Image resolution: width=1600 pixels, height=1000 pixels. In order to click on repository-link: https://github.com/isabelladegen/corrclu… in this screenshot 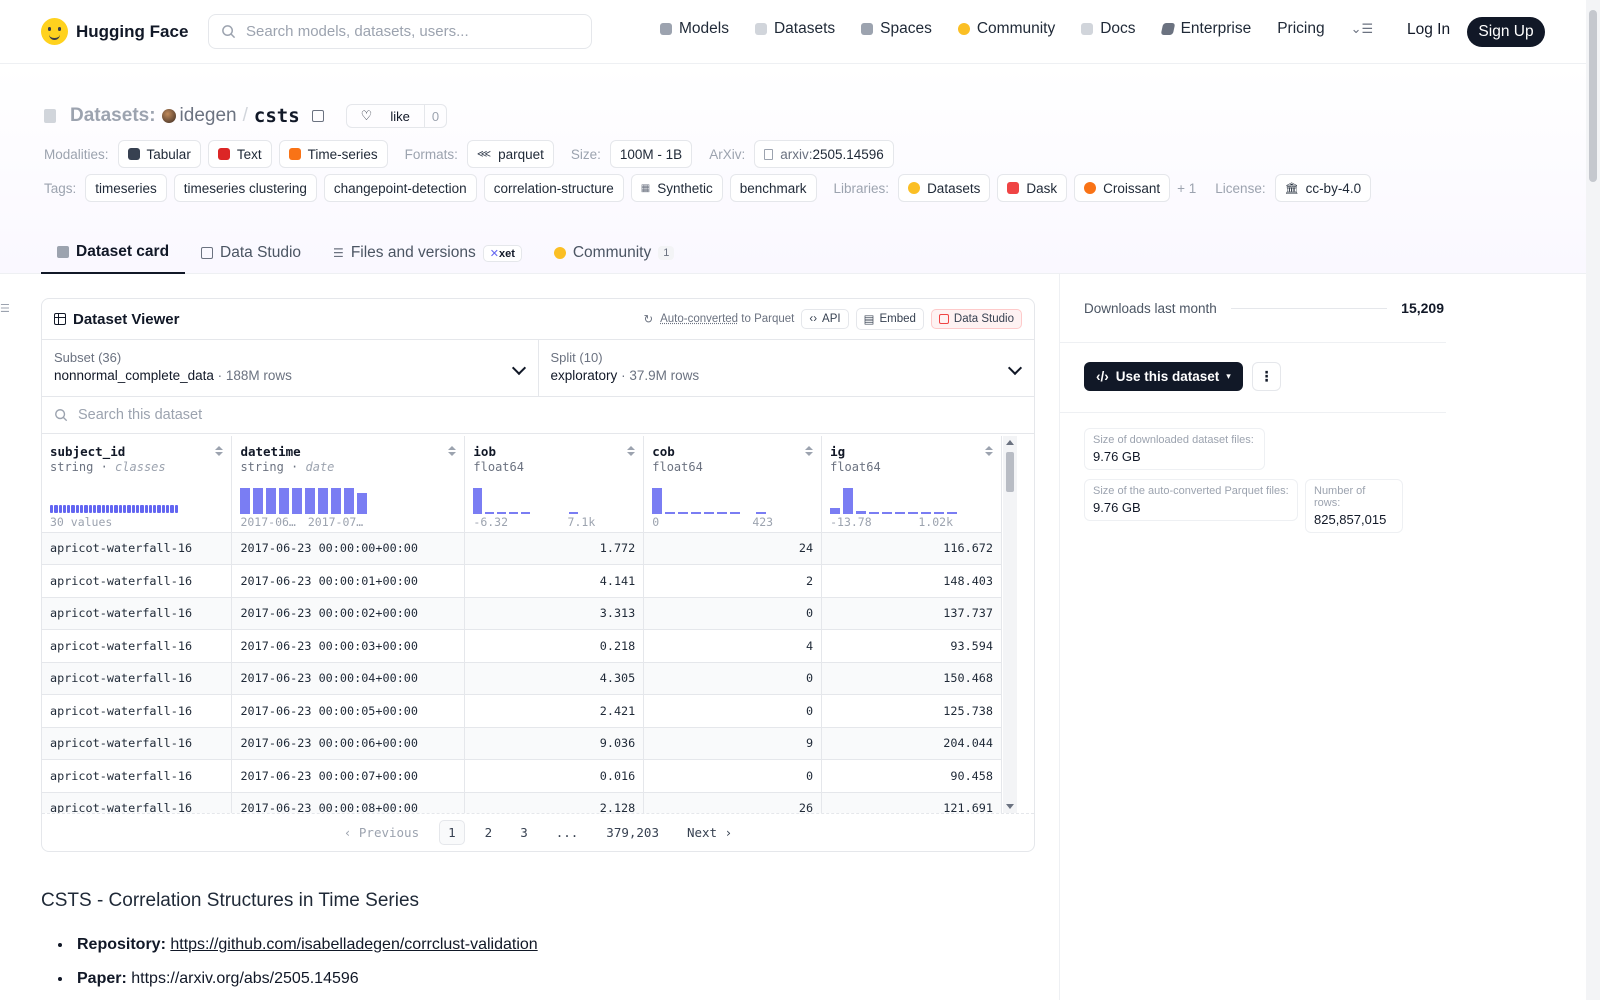, I will do `click(354, 944)`.